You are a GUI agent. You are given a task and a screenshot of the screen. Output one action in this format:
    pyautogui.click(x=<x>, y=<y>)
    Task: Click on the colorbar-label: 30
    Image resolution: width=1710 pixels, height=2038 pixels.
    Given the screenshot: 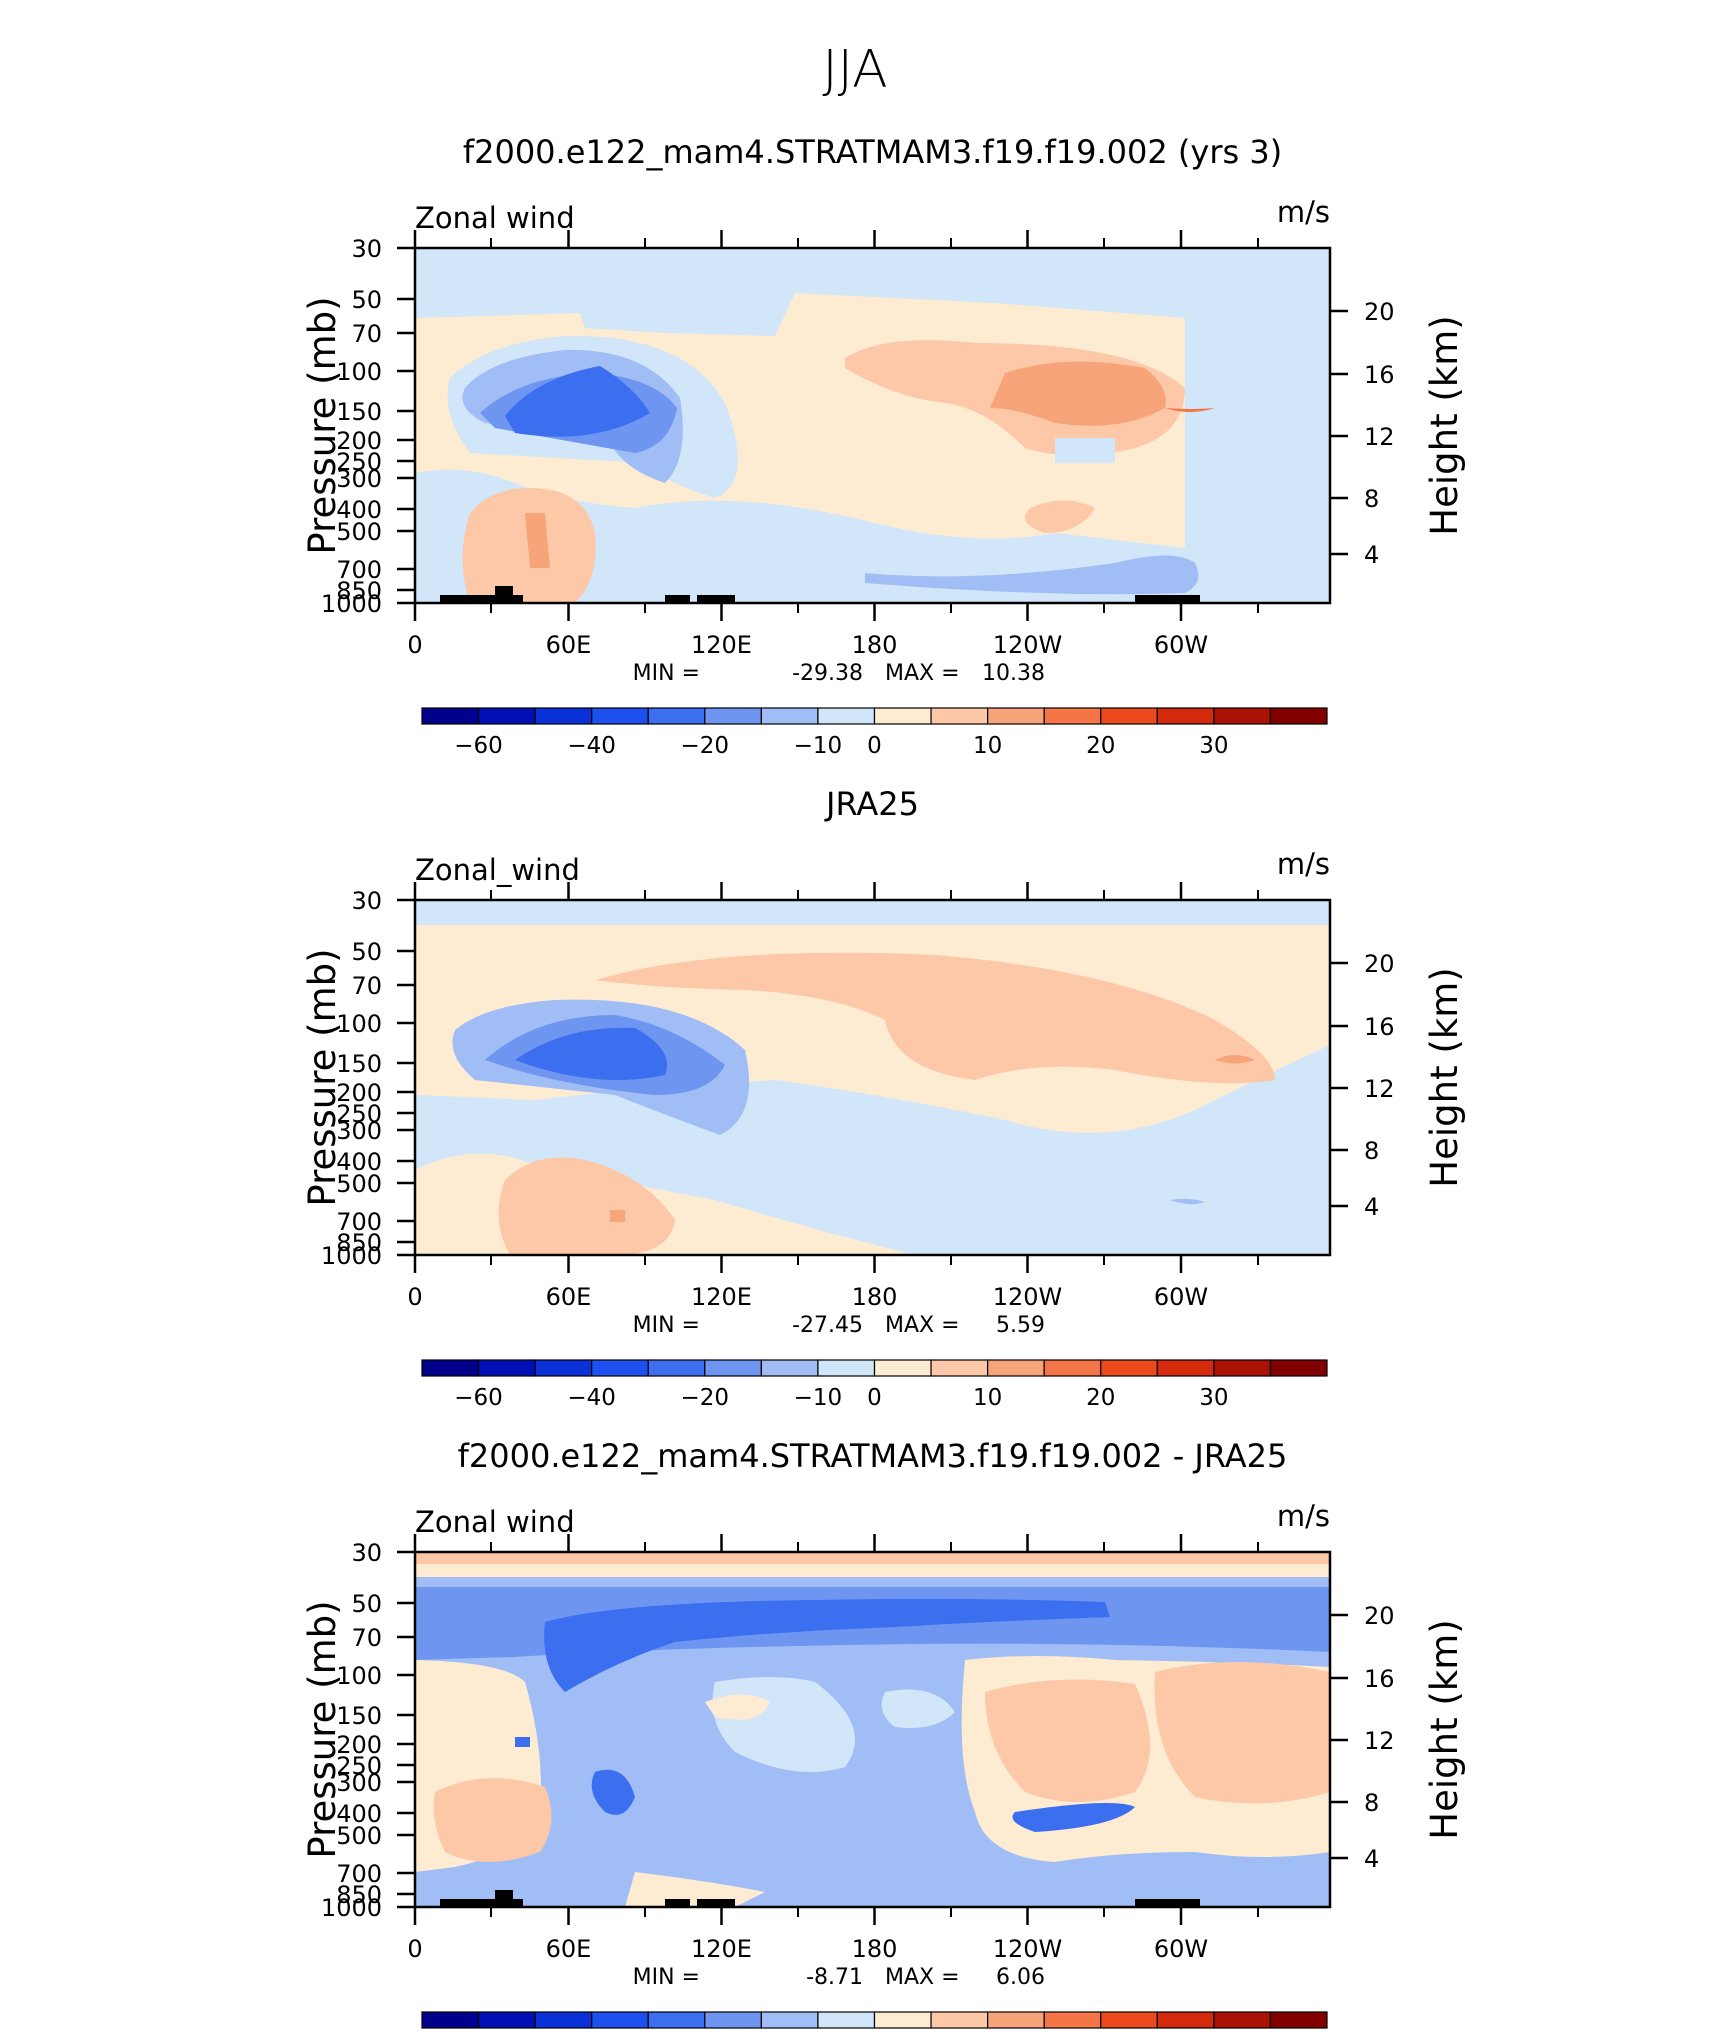 What is the action you would take?
    pyautogui.click(x=1213, y=1398)
    